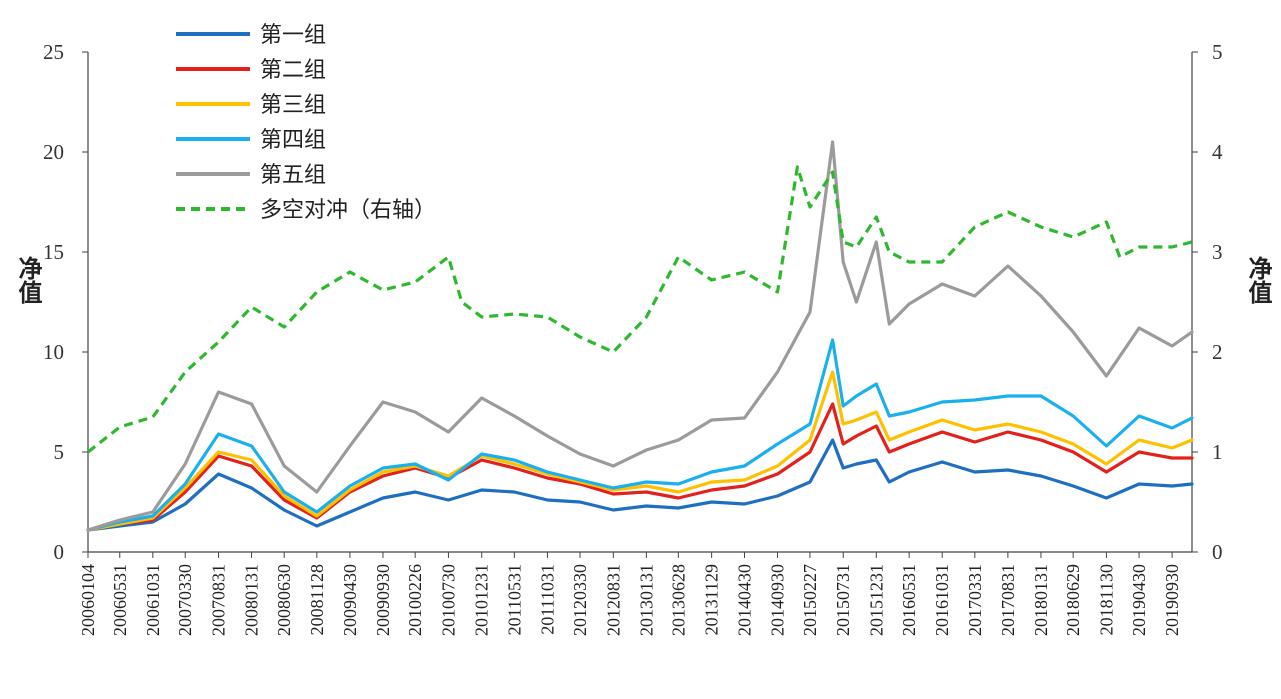  Describe the element at coordinates (284, 600) in the screenshot. I see `x-tick-label: 20080630` at that location.